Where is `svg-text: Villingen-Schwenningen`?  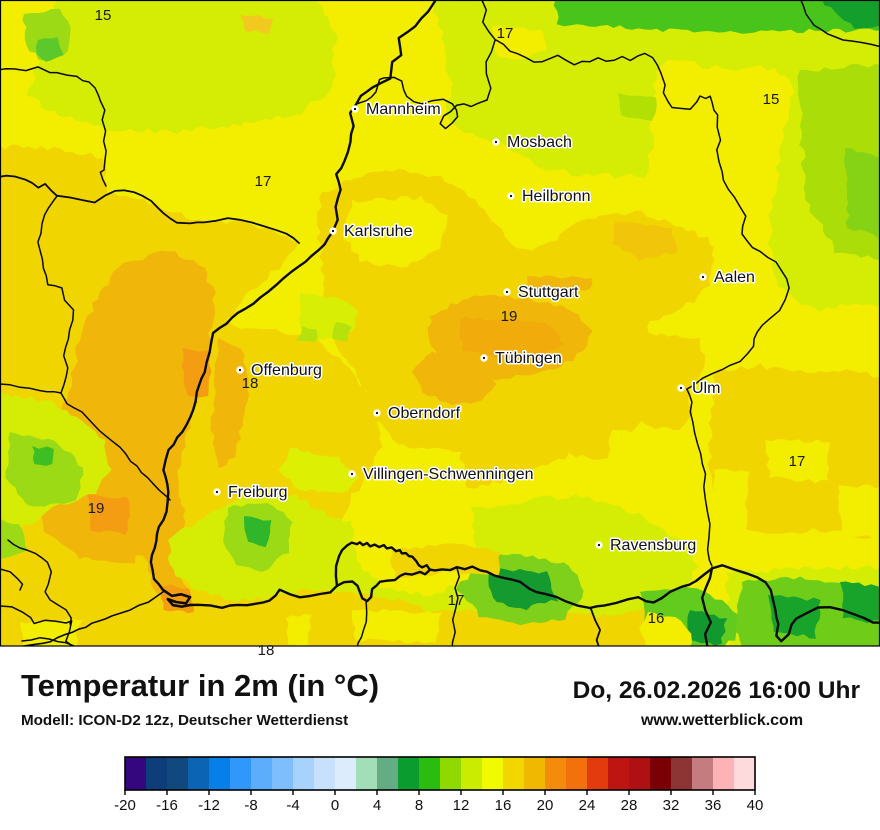 svg-text: Villingen-Schwenningen is located at coordinates (448, 474).